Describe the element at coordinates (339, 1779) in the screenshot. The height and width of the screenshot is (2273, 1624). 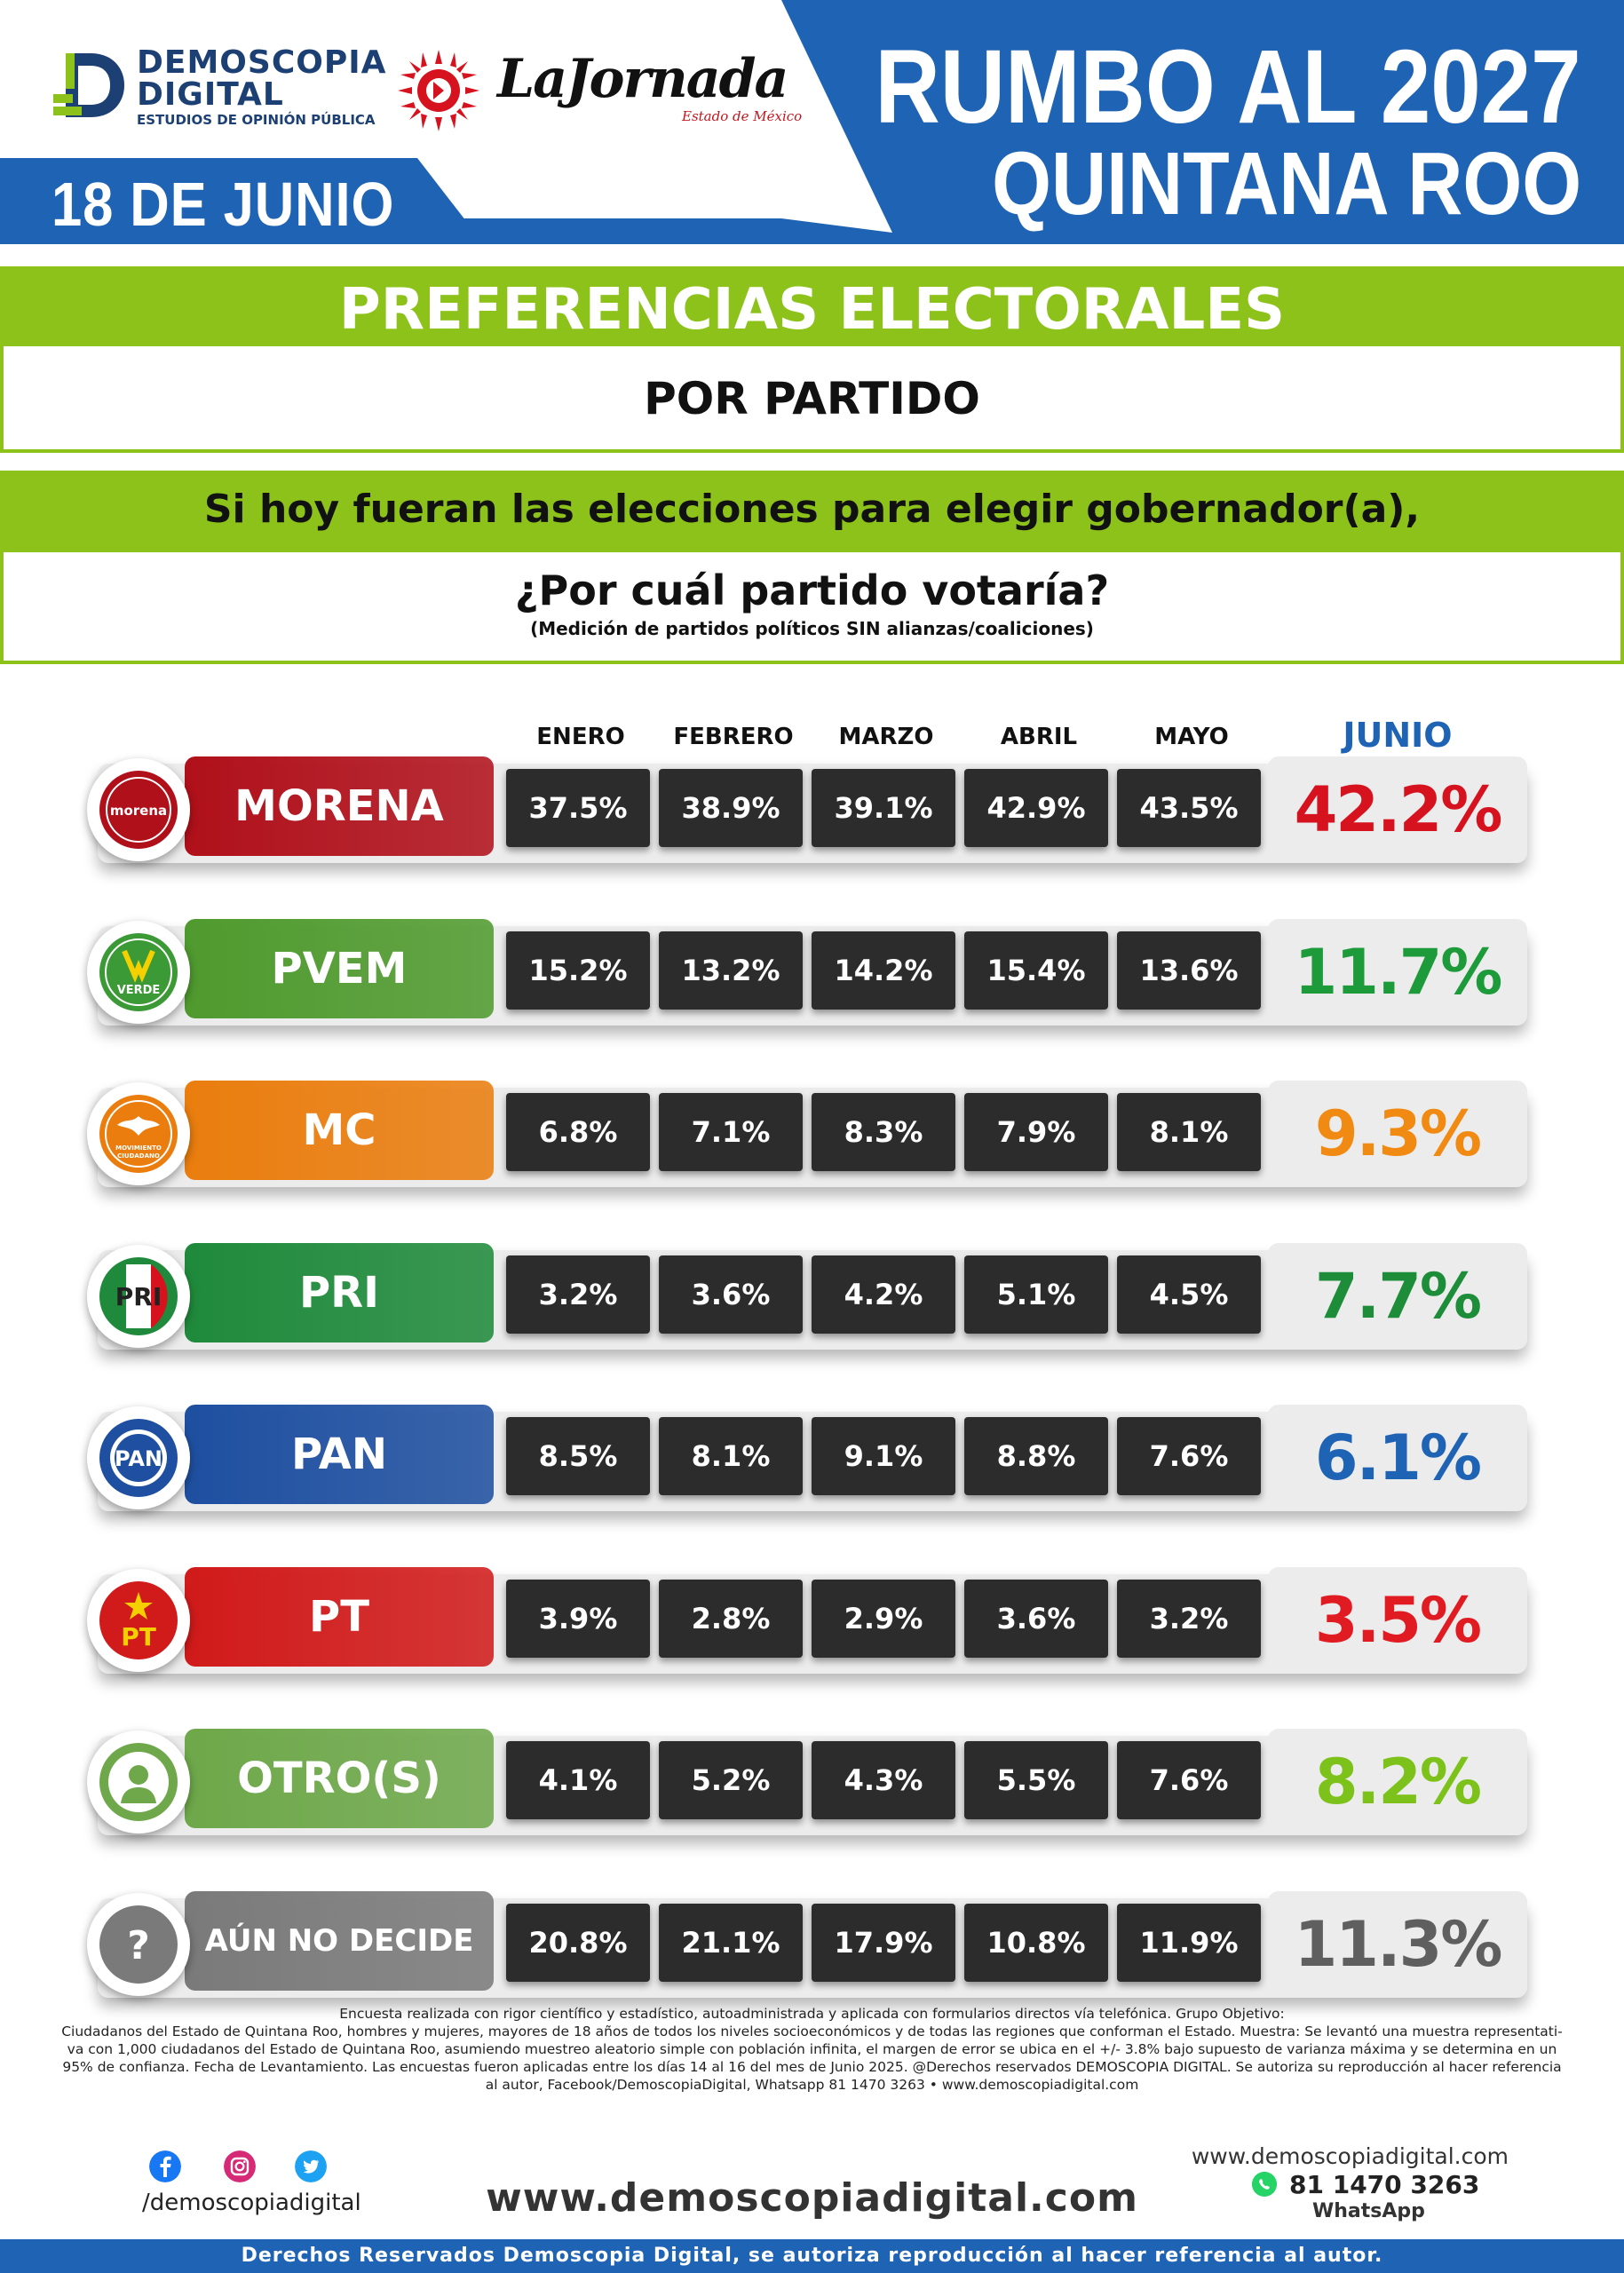
I see `party-label: OTRO(S)` at that location.